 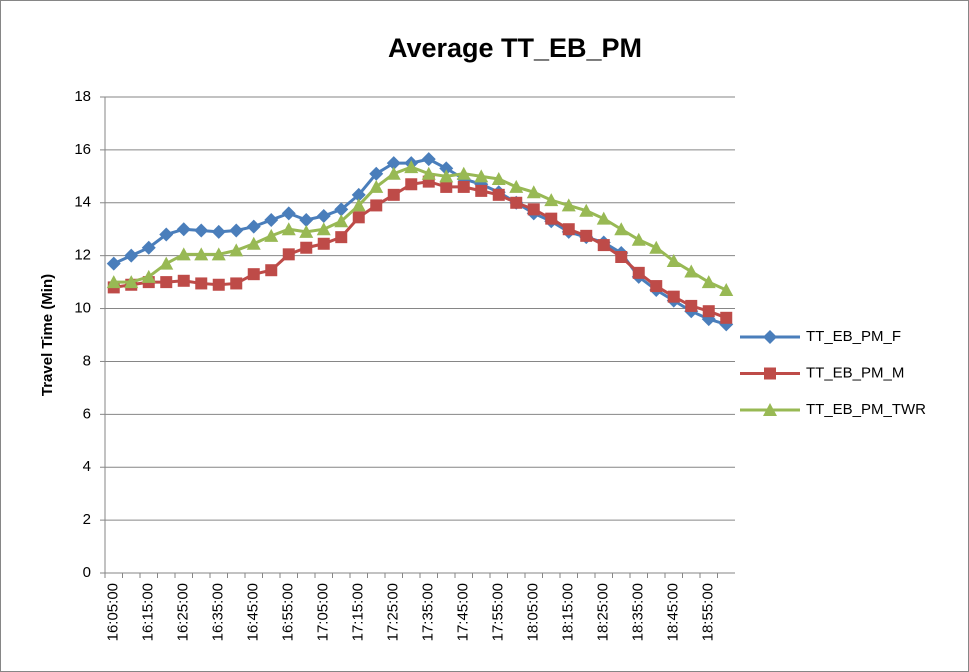 I want to click on y-axis-label: Travel Time (Min), so click(x=47, y=335).